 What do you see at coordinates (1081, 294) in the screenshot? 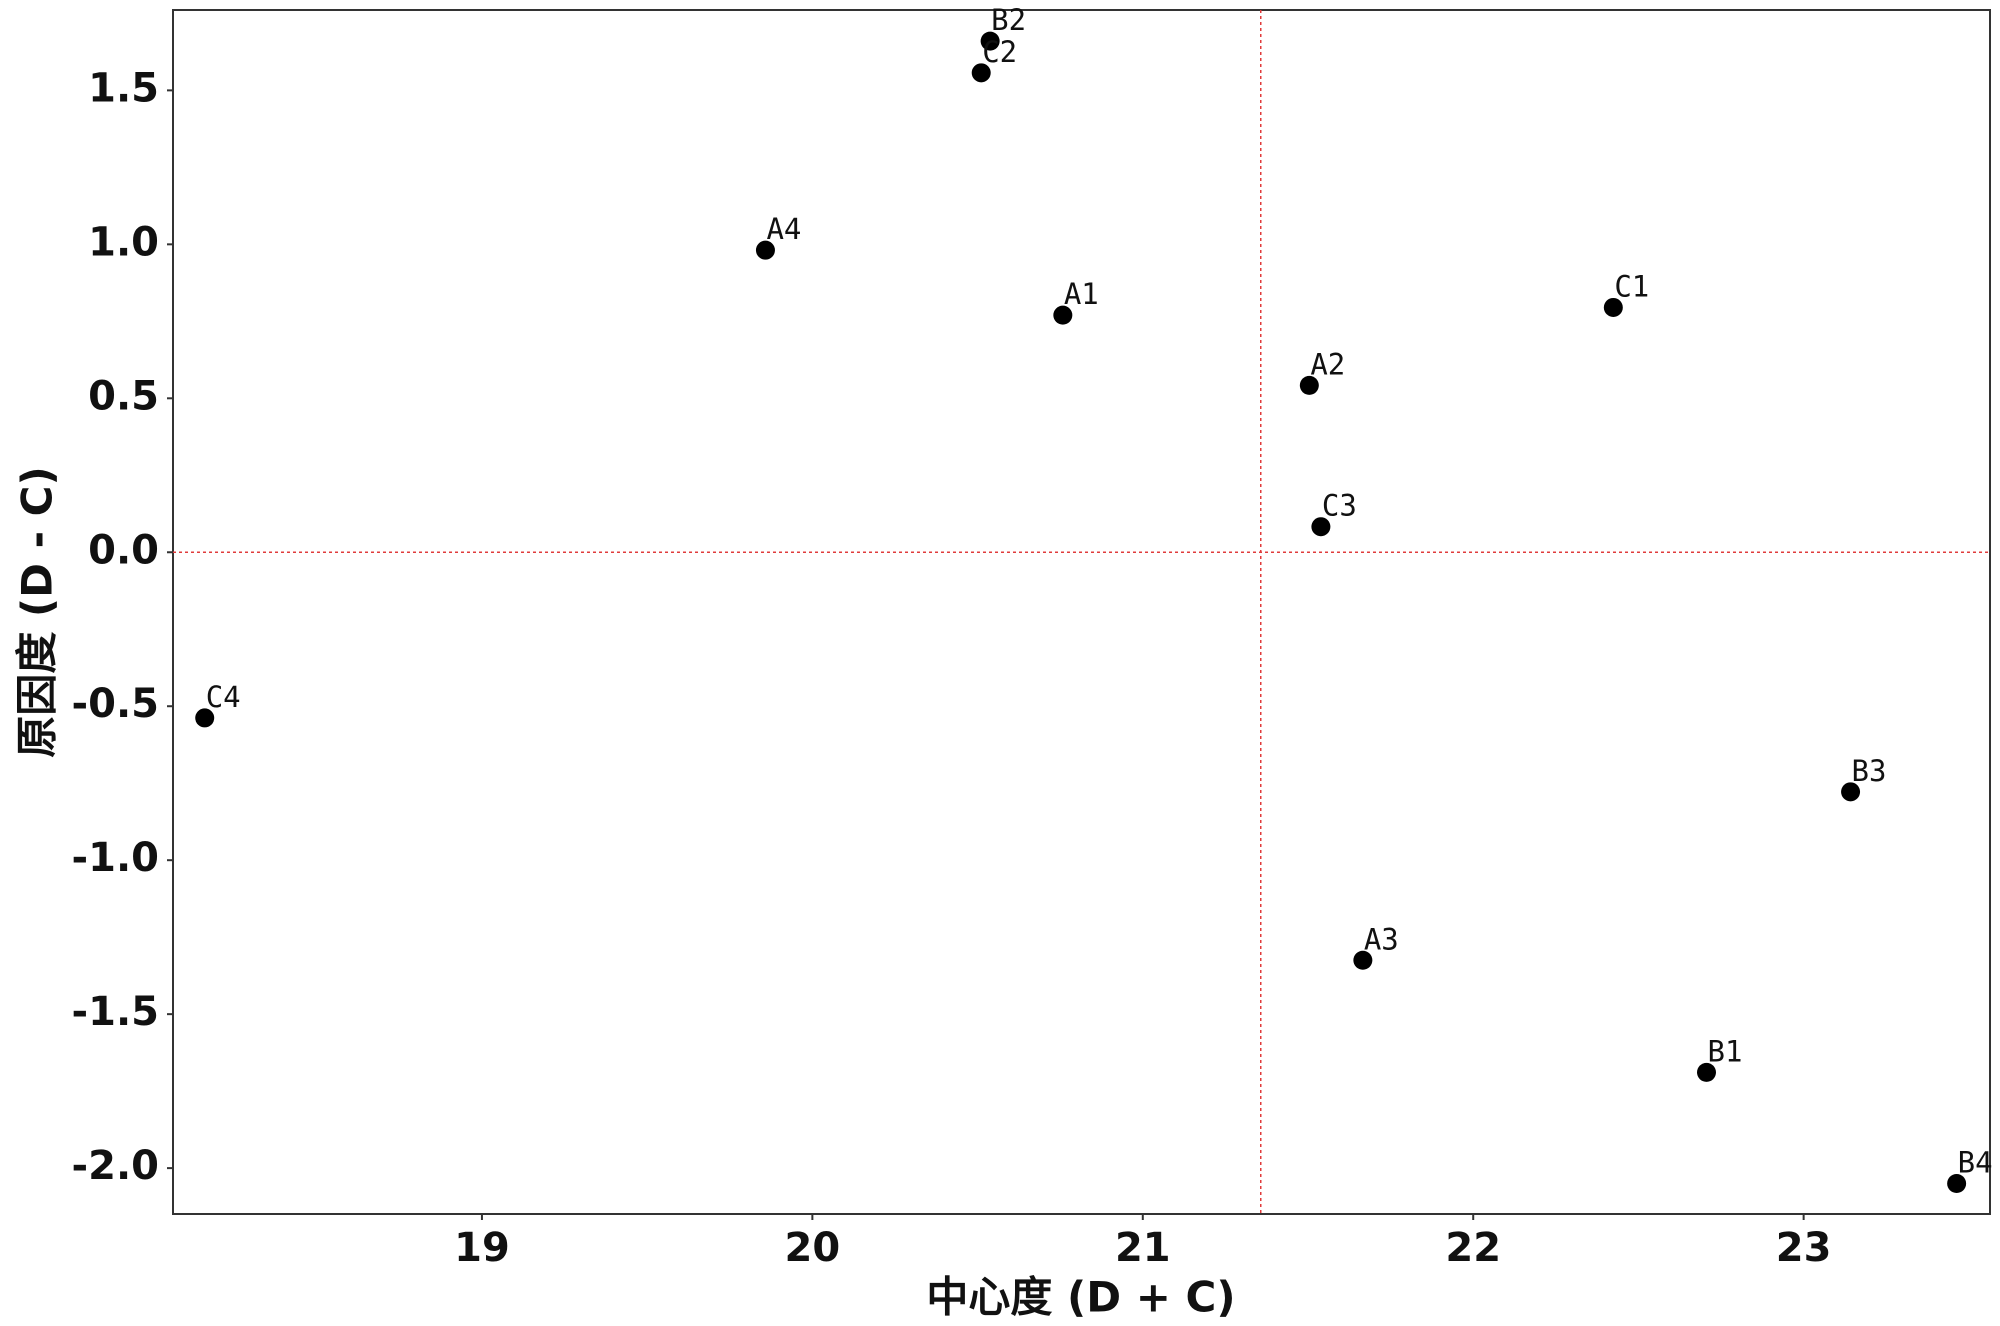
I see `point-label: A1` at bounding box center [1081, 294].